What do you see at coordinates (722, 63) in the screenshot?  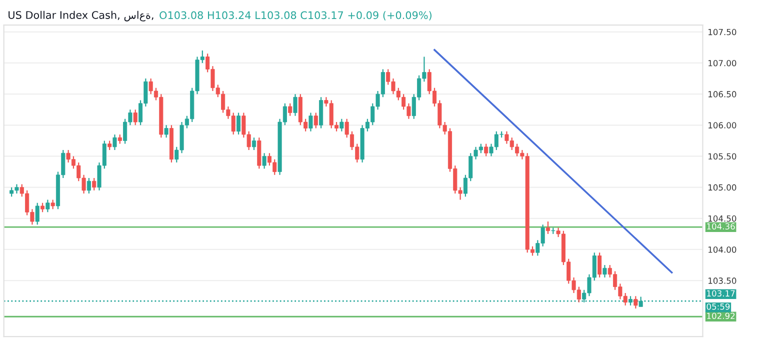 I see `y-tick-label: 107.00` at bounding box center [722, 63].